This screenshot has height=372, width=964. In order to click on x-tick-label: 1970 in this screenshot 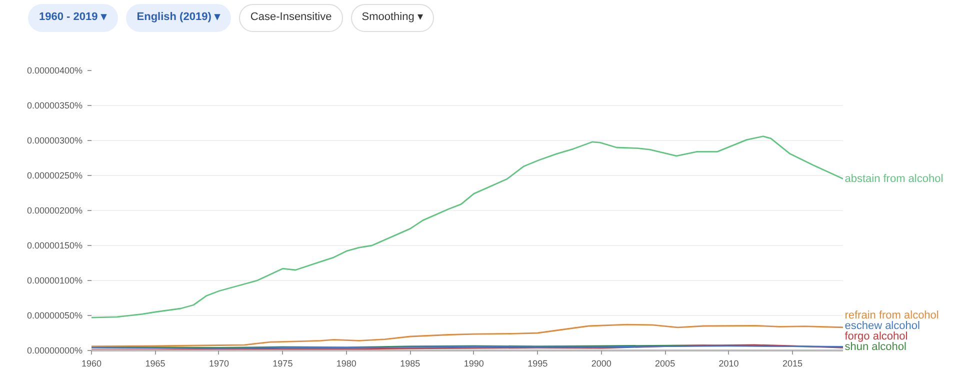, I will do `click(218, 363)`.